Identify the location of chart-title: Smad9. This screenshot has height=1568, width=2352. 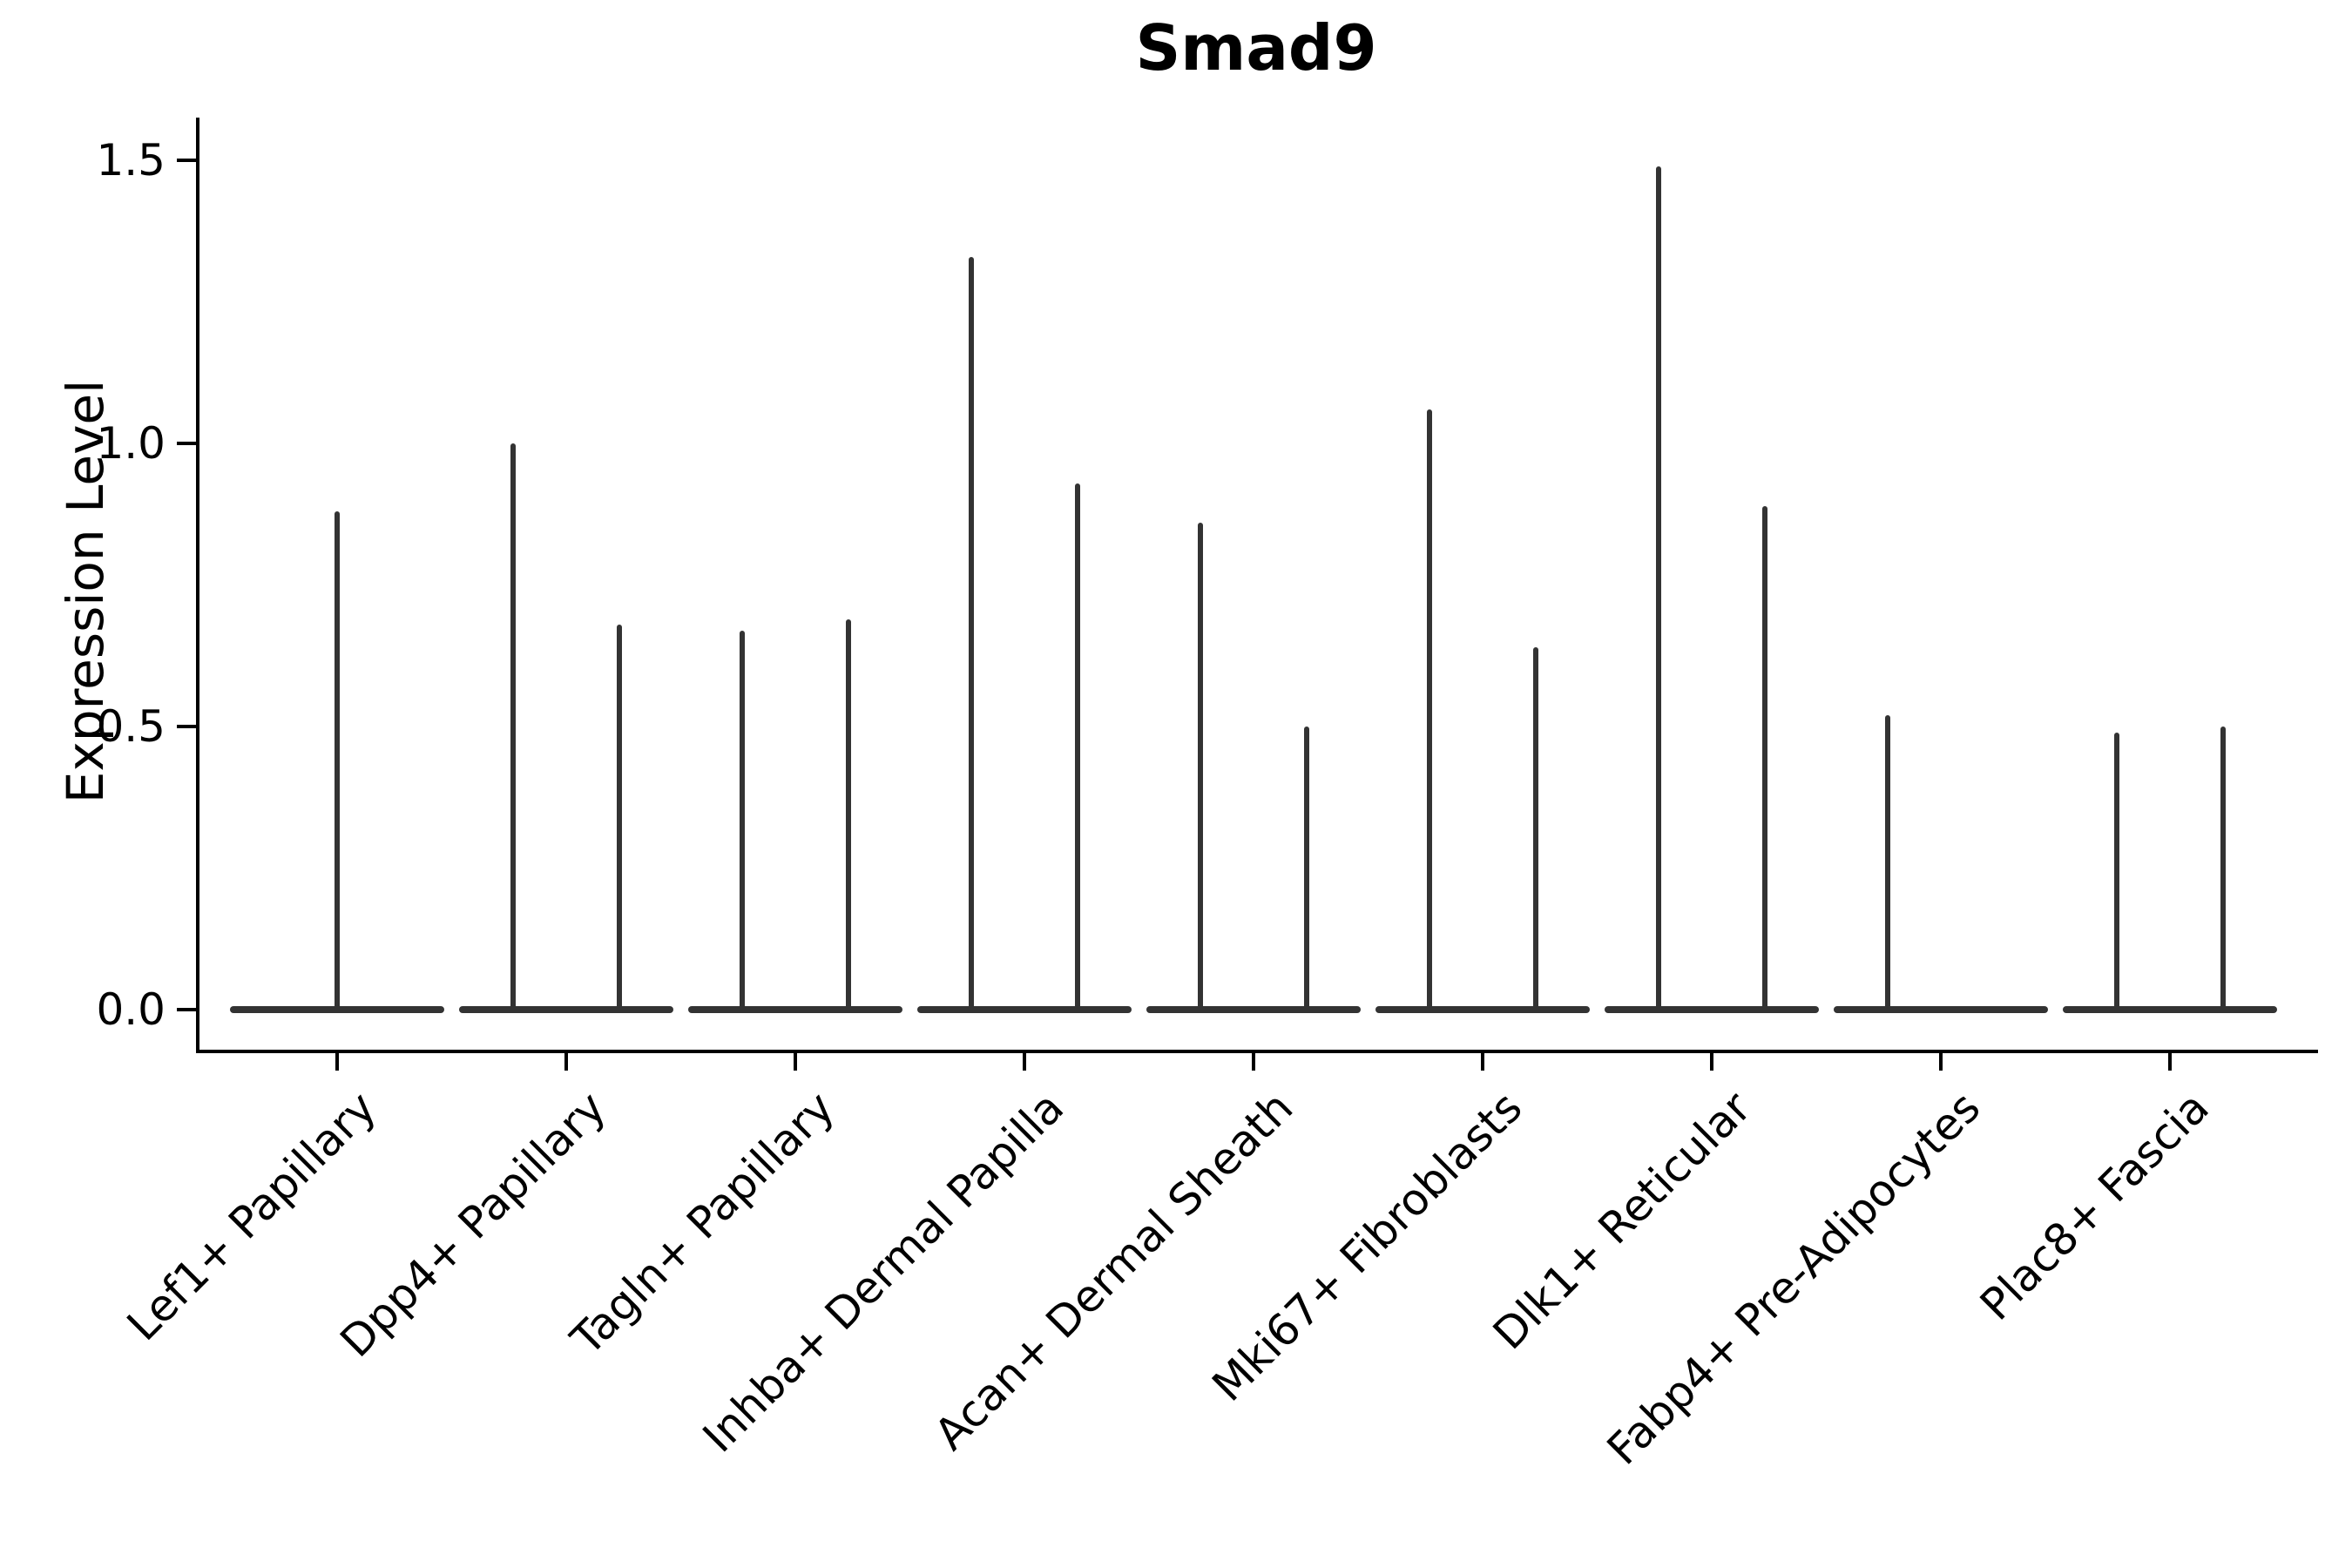
(1256, 48).